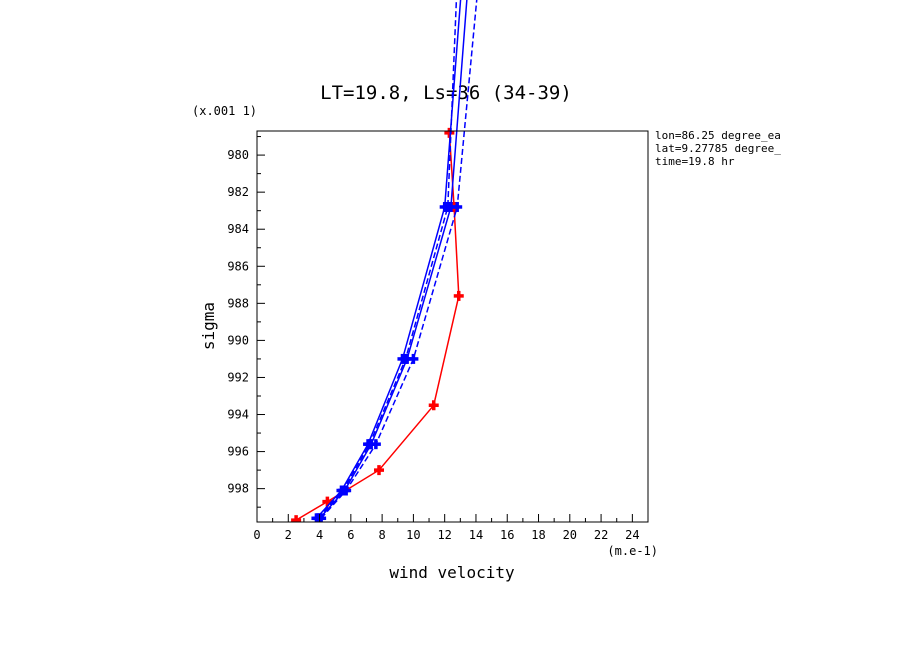  Describe the element at coordinates (238, 266) in the screenshot. I see `y-tick-label: 986` at that location.